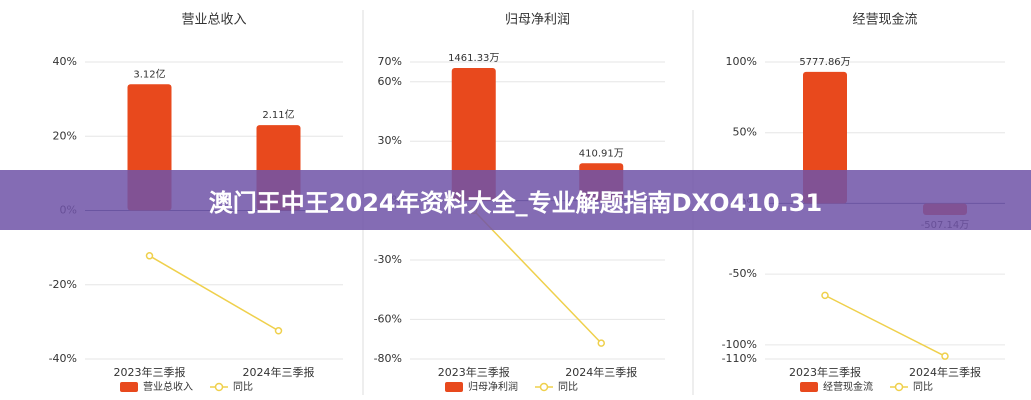 The height and width of the screenshot is (400, 1031). What do you see at coordinates (824, 62) in the screenshot?
I see `data-label: 5777.86万` at bounding box center [824, 62].